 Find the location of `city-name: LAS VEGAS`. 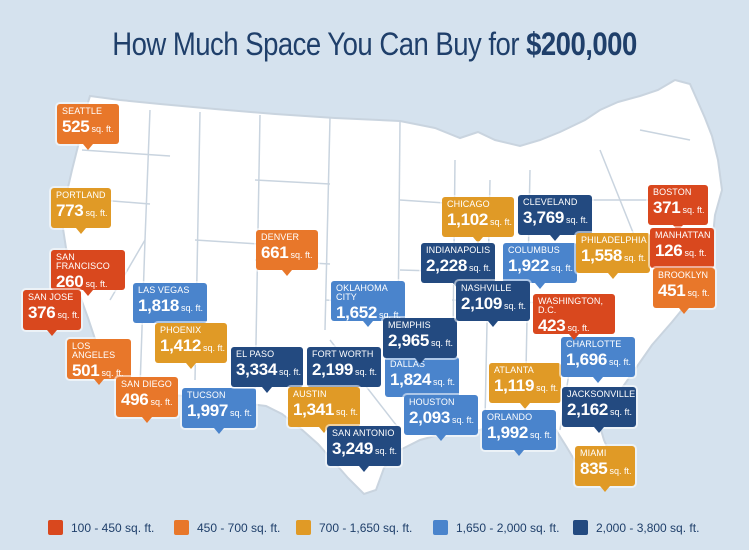

city-name: LAS VEGAS is located at coordinates (164, 290).